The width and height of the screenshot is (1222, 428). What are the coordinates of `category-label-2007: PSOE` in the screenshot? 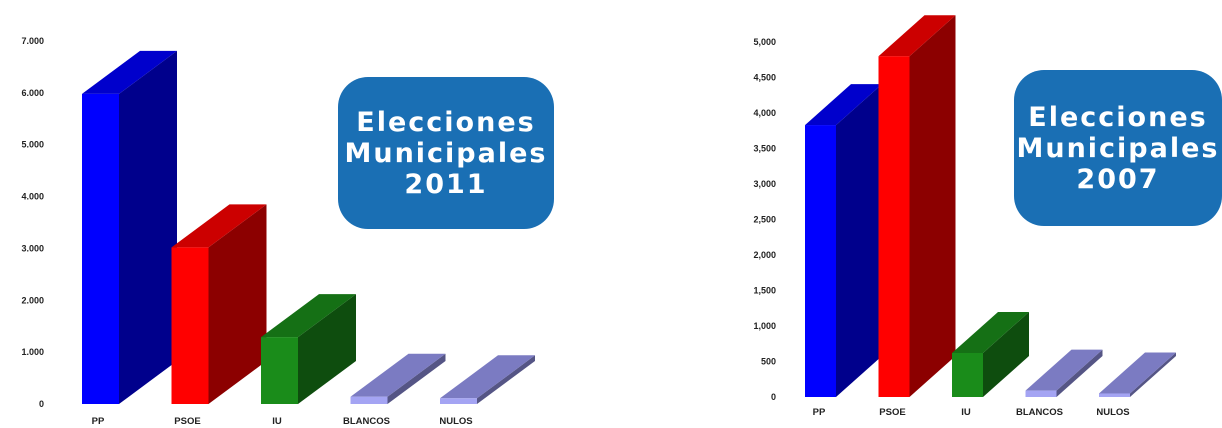 It's located at (892, 412).